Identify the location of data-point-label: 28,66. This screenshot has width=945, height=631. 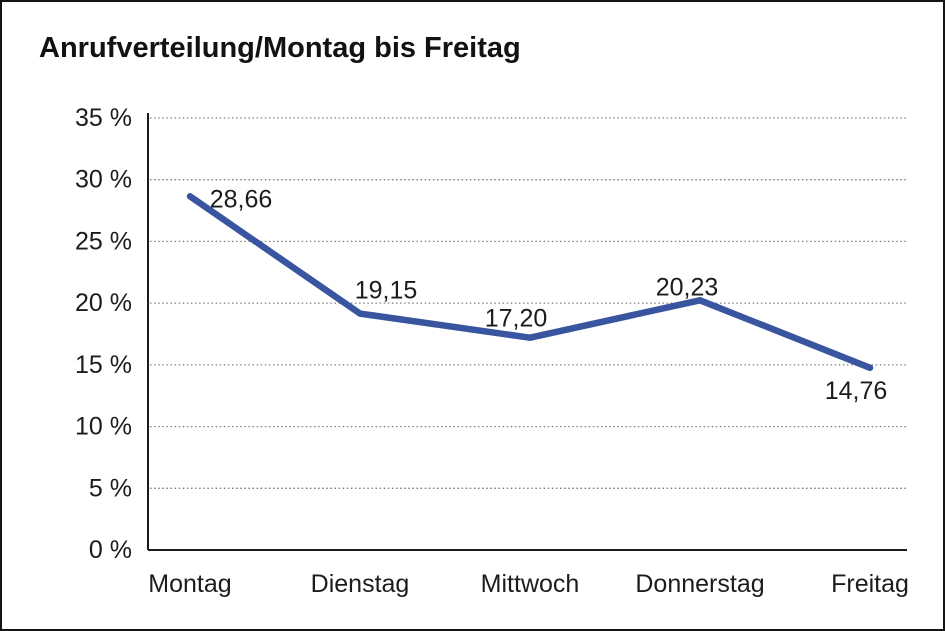
(241, 199).